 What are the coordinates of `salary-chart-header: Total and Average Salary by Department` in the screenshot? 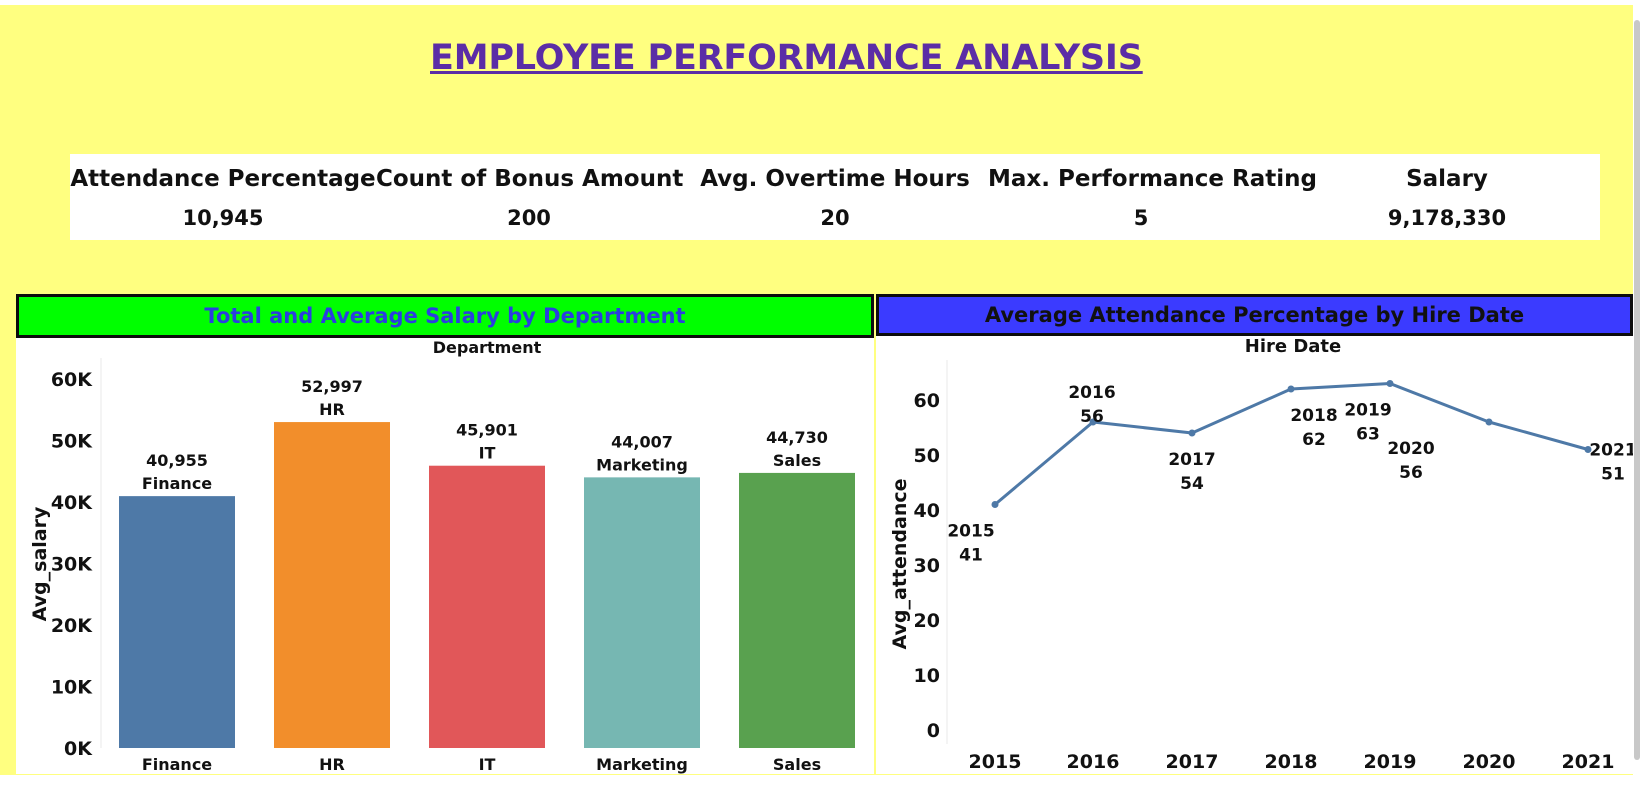 It's located at (445, 316).